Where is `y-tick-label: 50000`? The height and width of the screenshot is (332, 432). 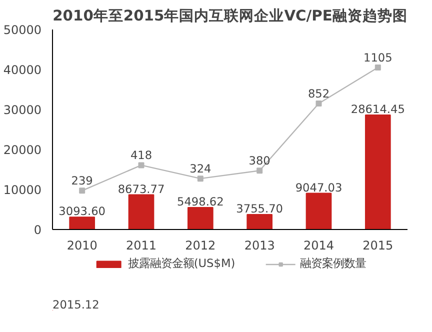
y-tick-label: 50000 is located at coordinates (22, 30).